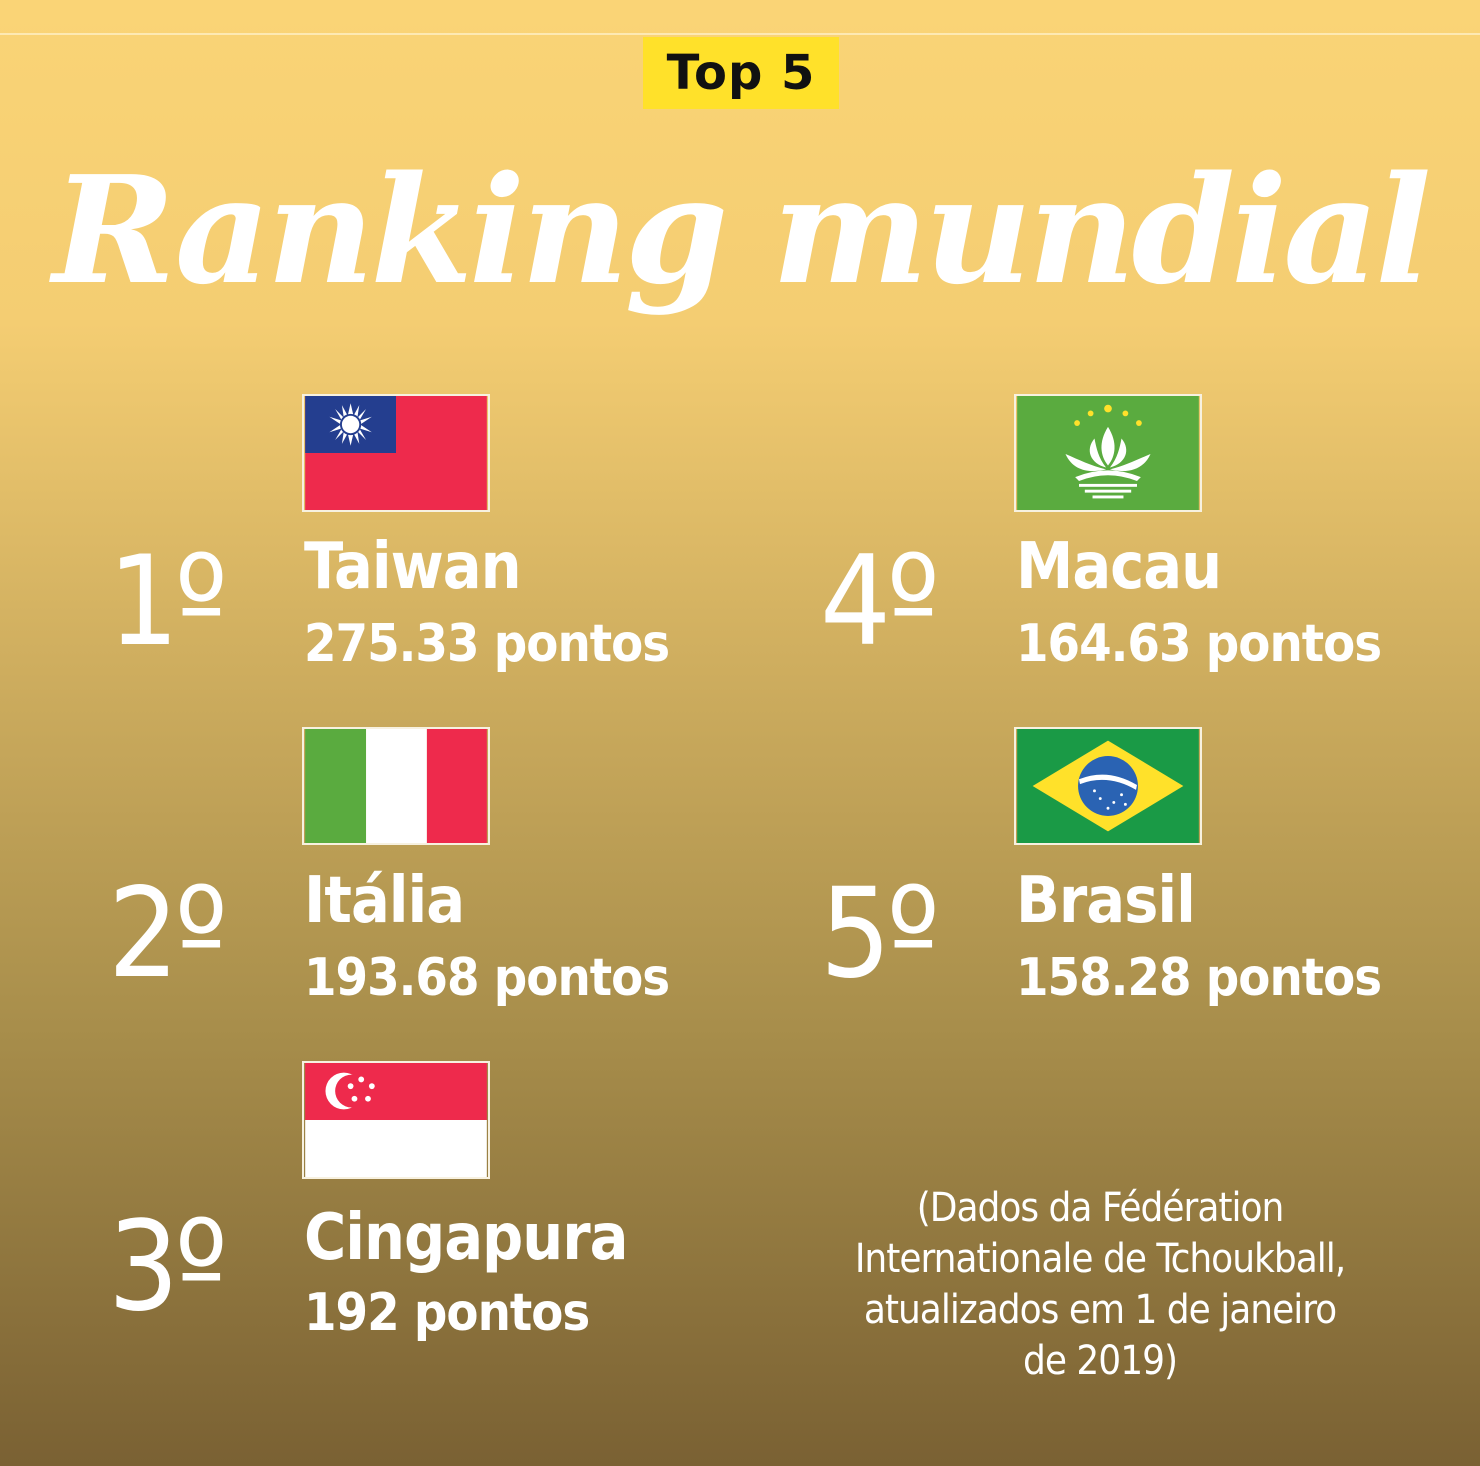  Describe the element at coordinates (1119, 567) in the screenshot. I see `country-name-macau: Macau` at that location.